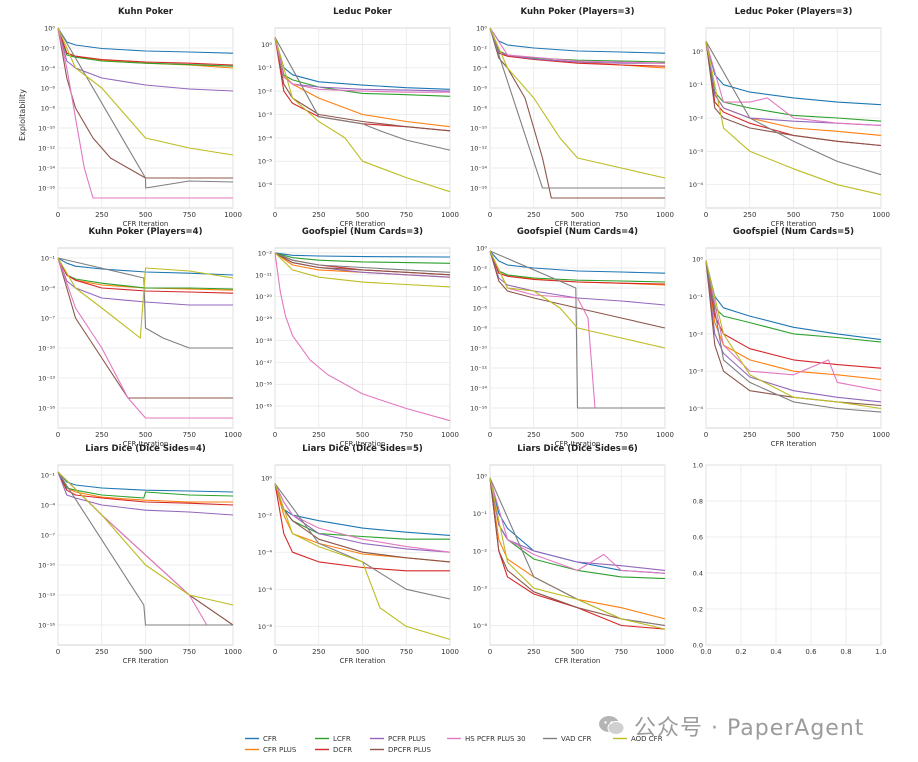 The width and height of the screenshot is (918, 762). I want to click on x-tick-label: 0.6, so click(811, 652).